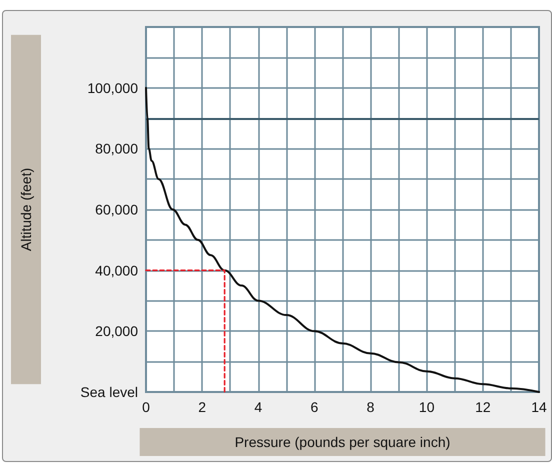 This screenshot has height=463, width=552. Describe the element at coordinates (146, 407) in the screenshot. I see `x-tick-label: 0` at that location.